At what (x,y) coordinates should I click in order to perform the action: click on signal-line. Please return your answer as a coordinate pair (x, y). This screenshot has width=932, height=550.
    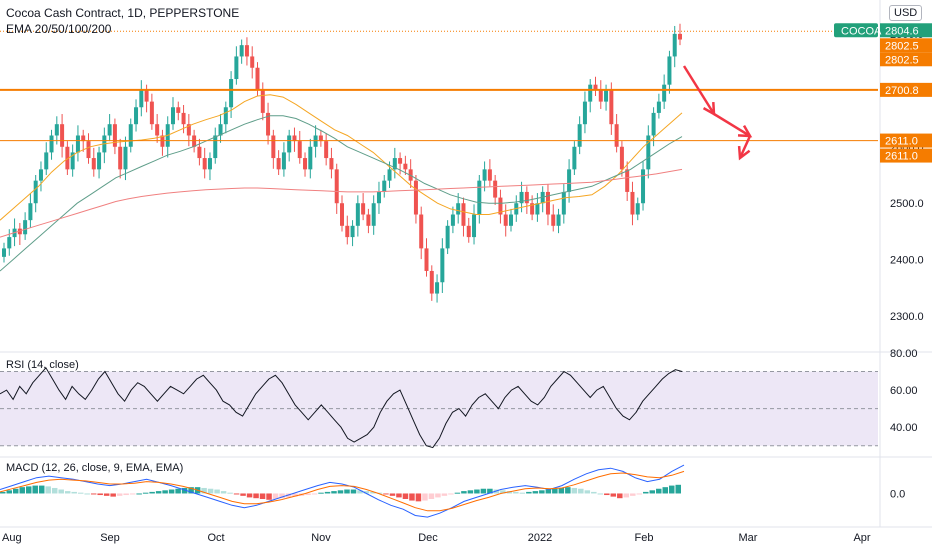
    Looking at the image, I should click on (342, 491).